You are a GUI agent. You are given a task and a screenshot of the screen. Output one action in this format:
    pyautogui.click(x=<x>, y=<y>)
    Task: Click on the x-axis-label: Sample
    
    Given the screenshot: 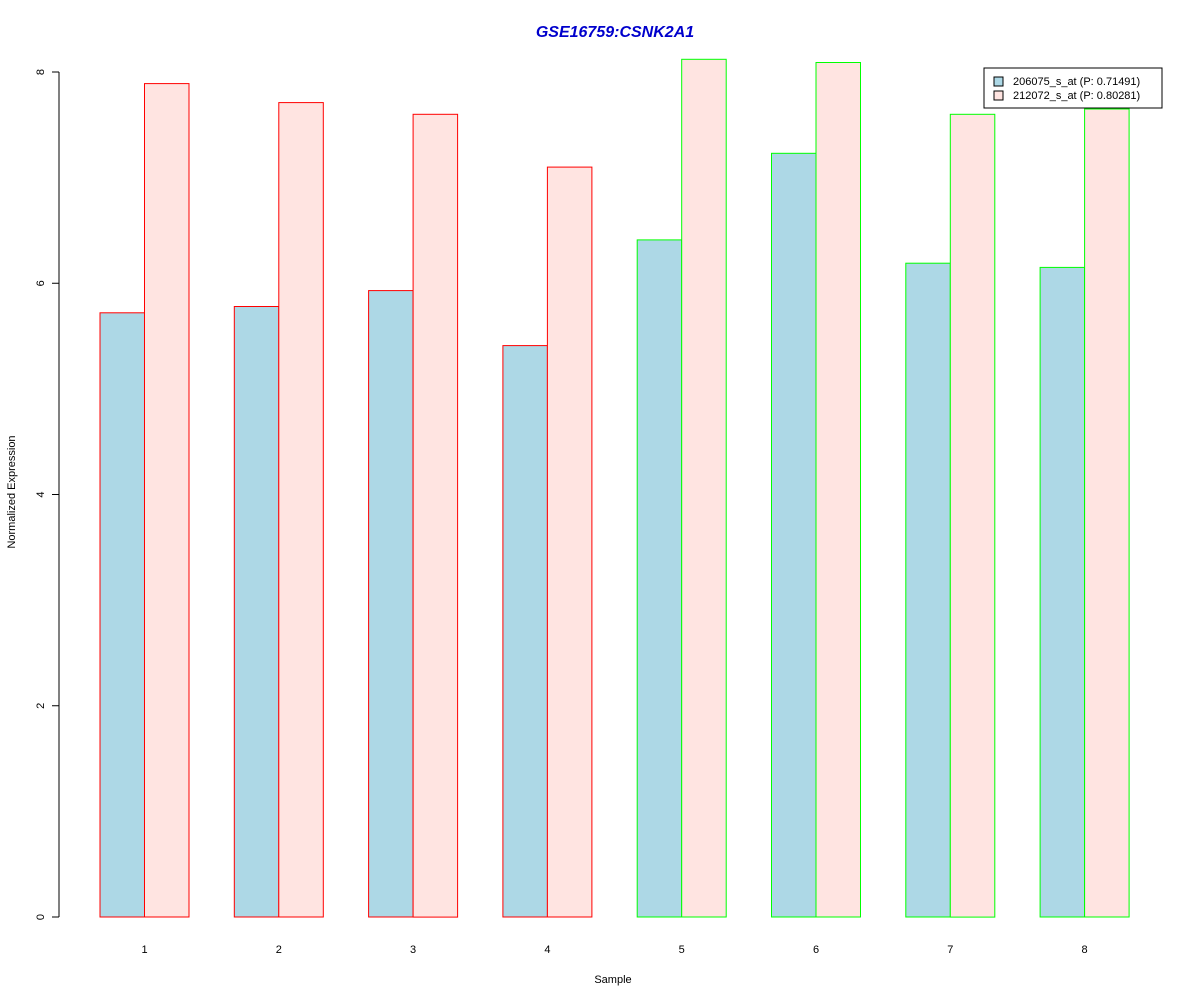 What is the action you would take?
    pyautogui.click(x=612, y=980)
    